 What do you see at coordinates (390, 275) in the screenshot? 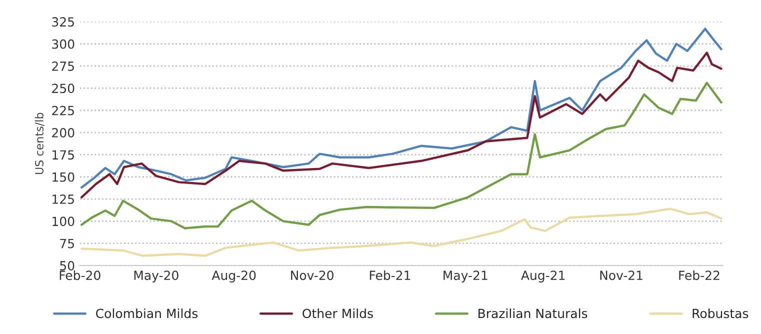
I see `x-tick-label: Feb-21` at bounding box center [390, 275].